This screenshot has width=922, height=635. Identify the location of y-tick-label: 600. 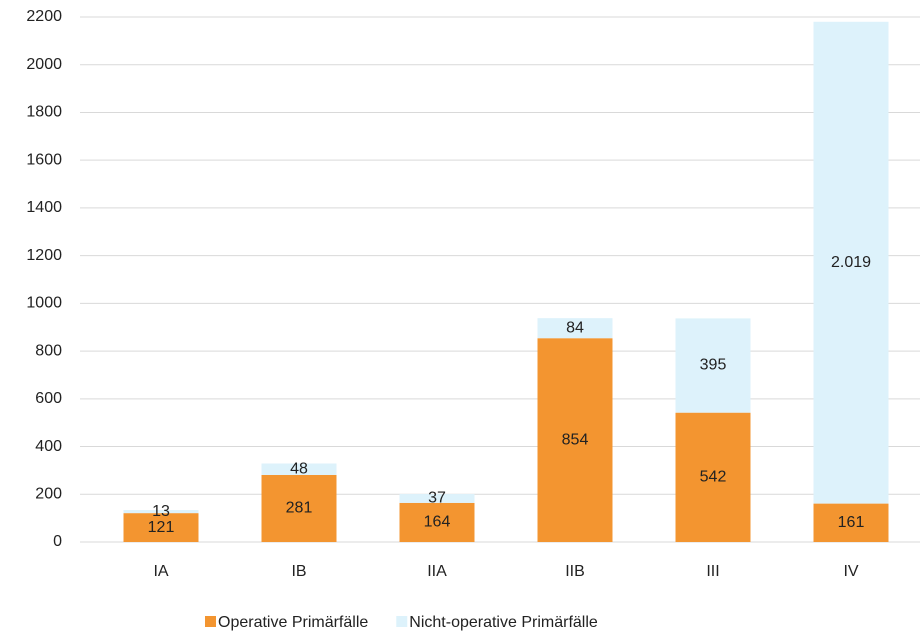
(48, 398).